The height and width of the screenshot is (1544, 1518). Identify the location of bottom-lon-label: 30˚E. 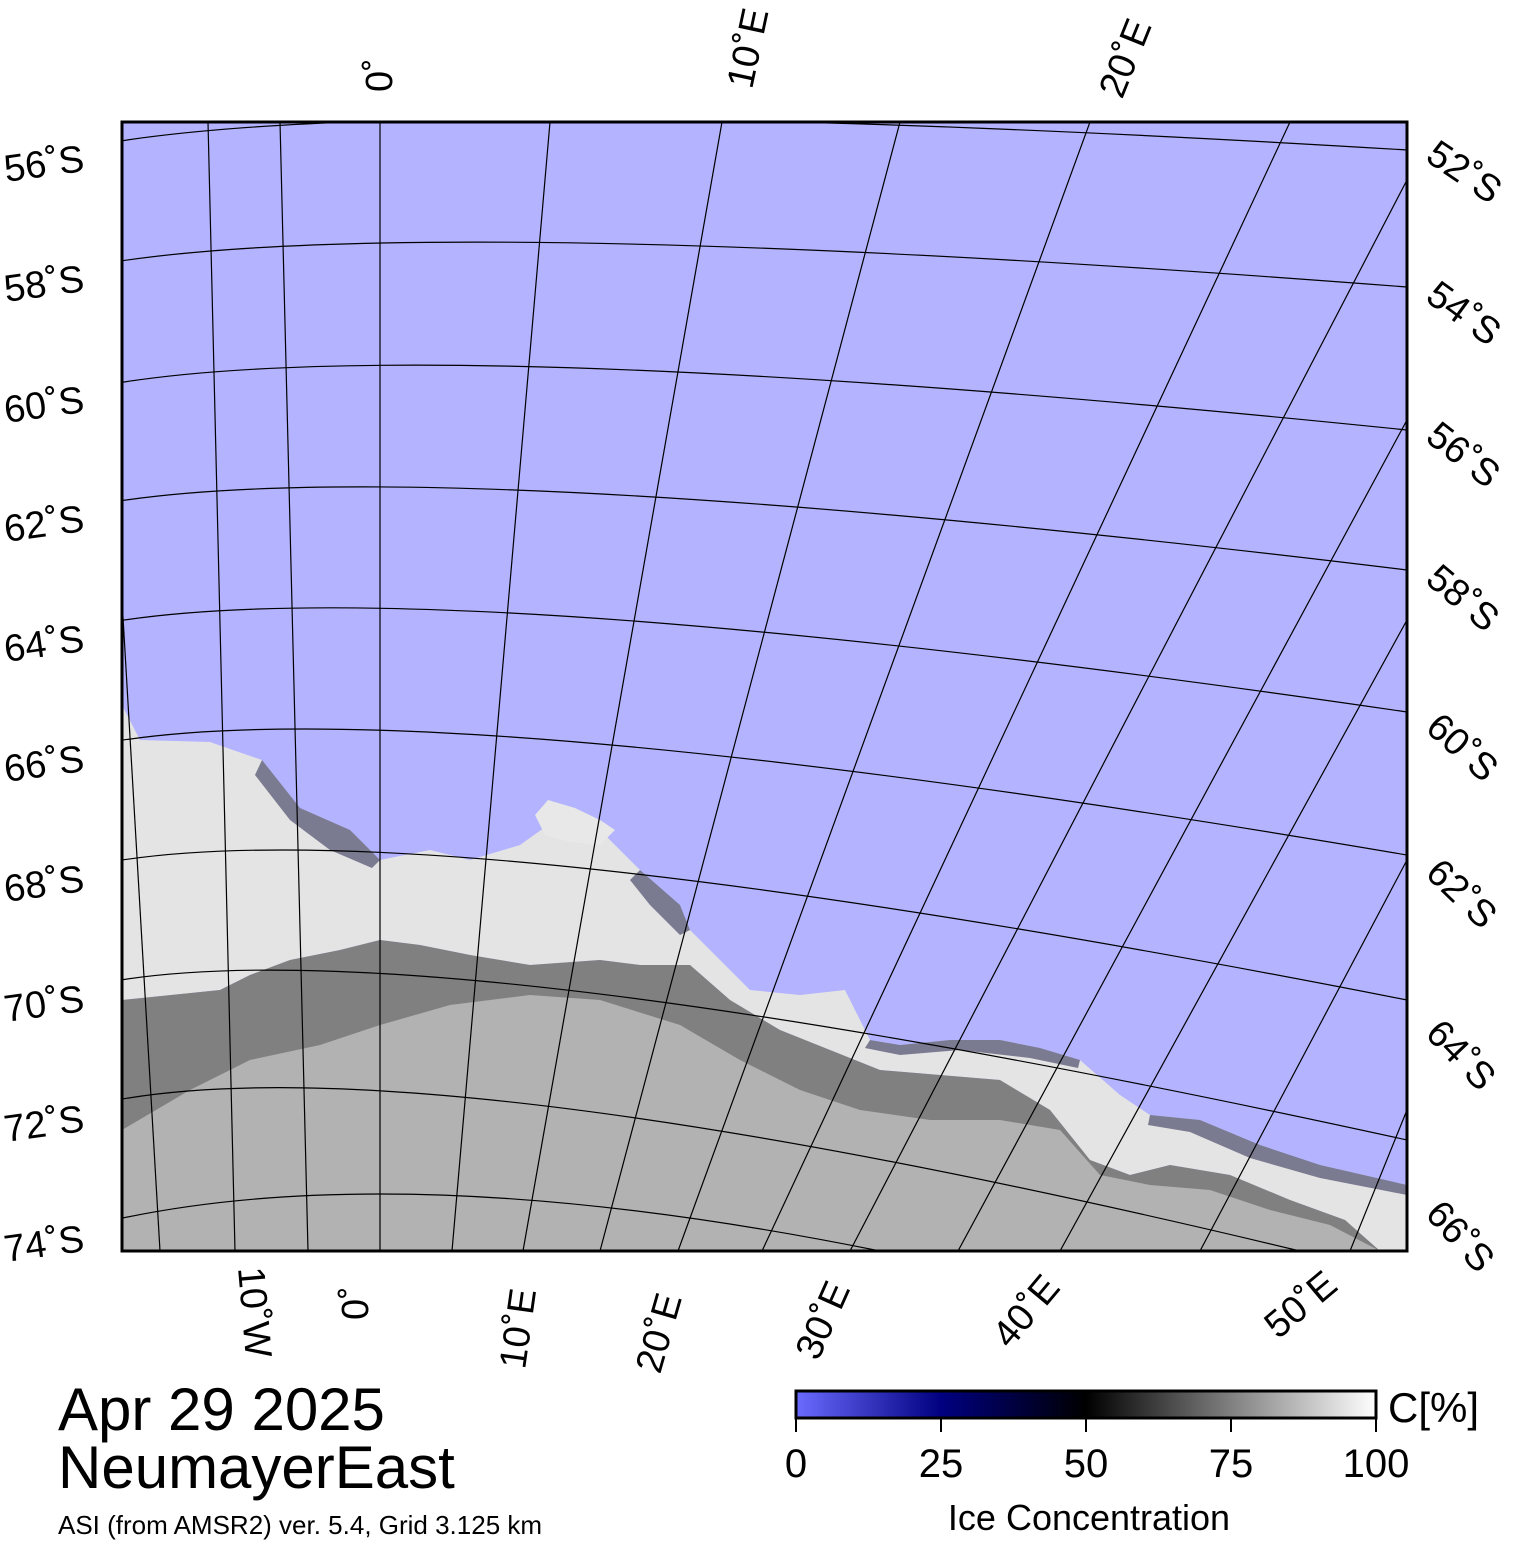
(823, 1320).